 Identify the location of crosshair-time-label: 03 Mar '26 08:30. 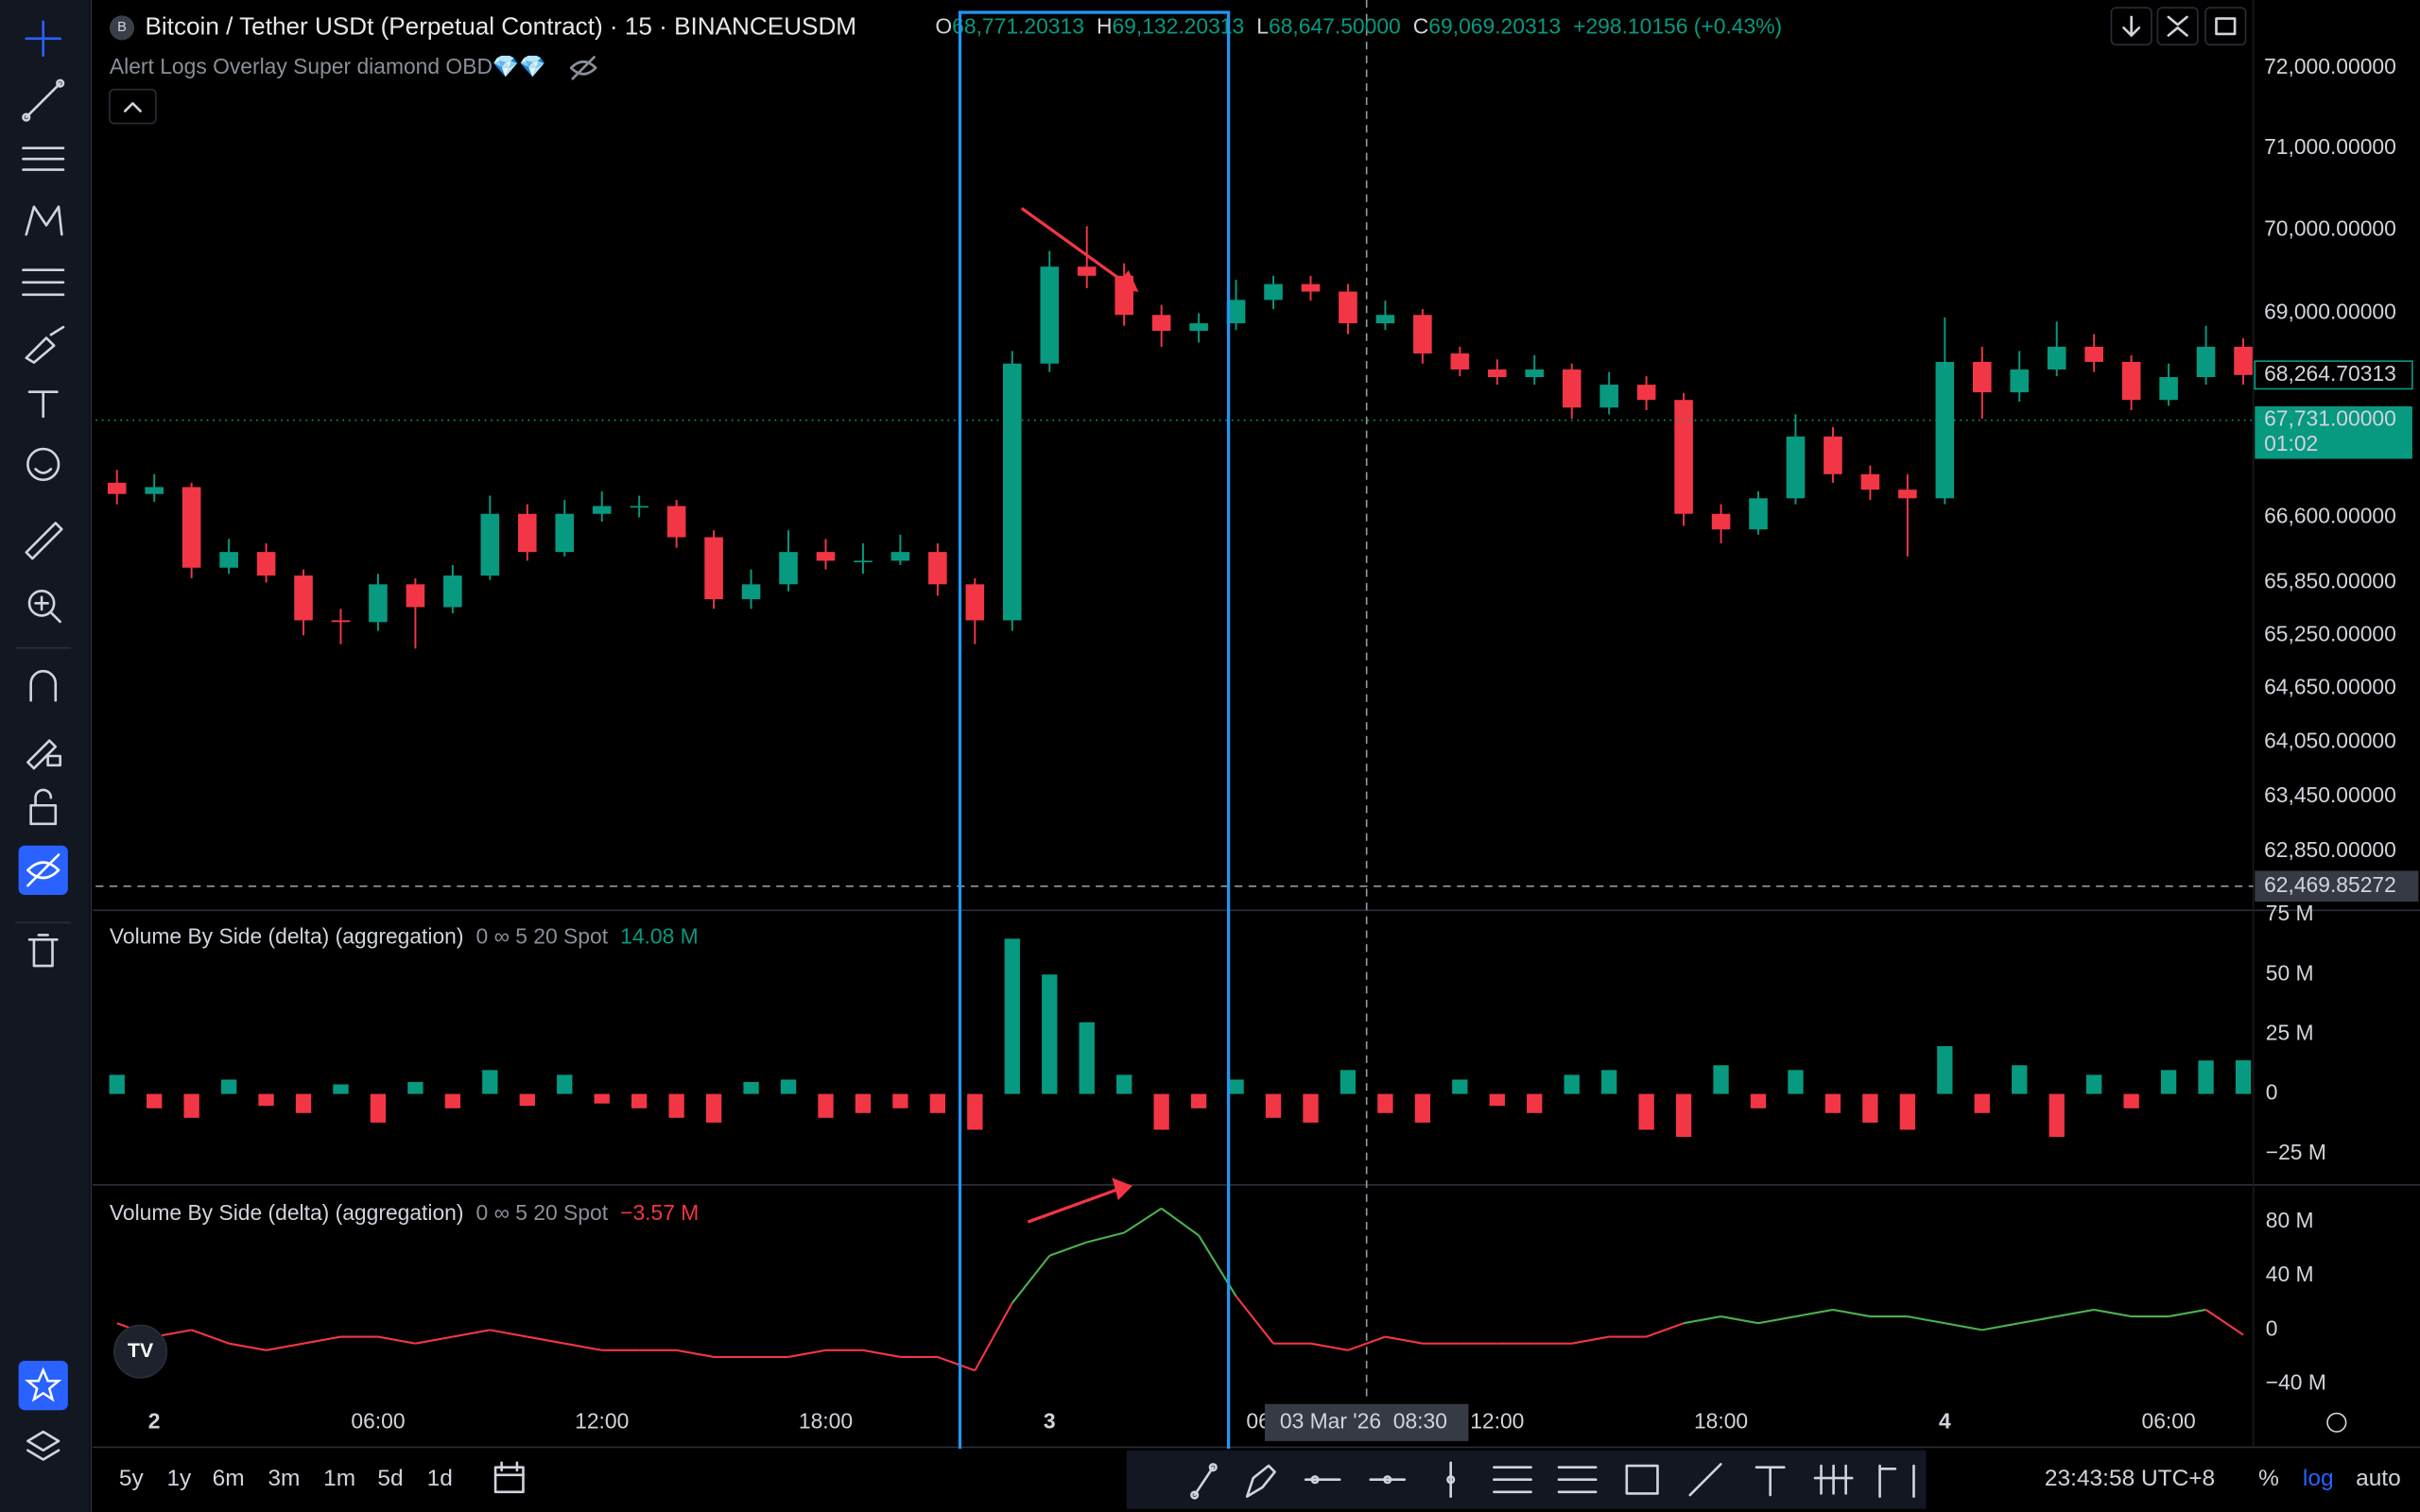
(1363, 1420).